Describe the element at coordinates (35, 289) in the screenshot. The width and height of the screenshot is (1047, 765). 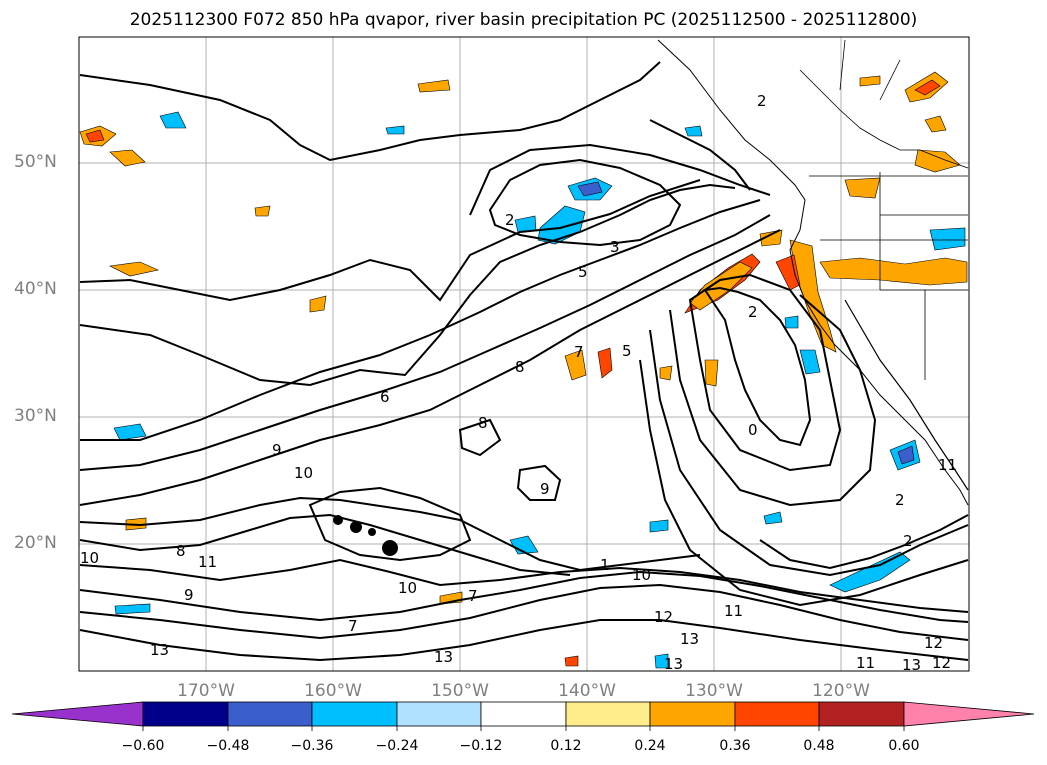
I see `lat-label: 40°N` at that location.